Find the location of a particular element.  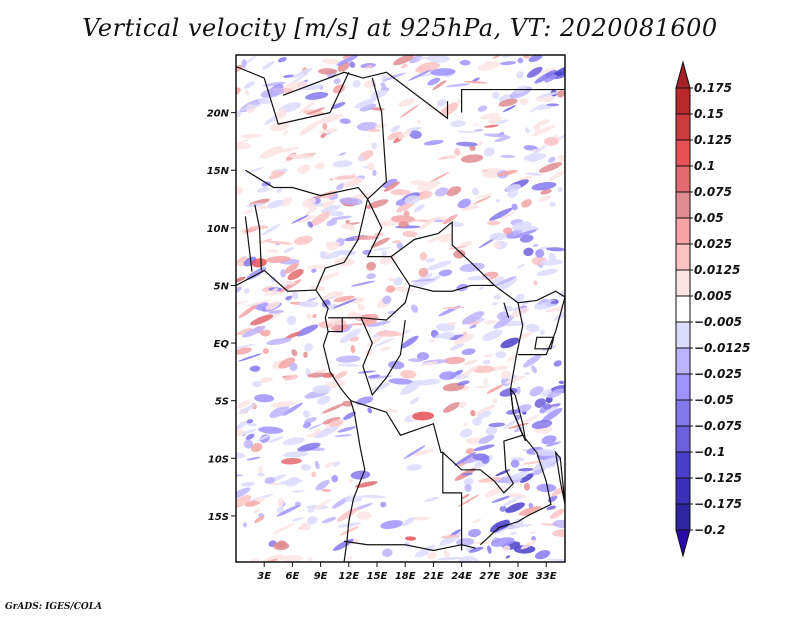

lake-outline is located at coordinates (518, 414).